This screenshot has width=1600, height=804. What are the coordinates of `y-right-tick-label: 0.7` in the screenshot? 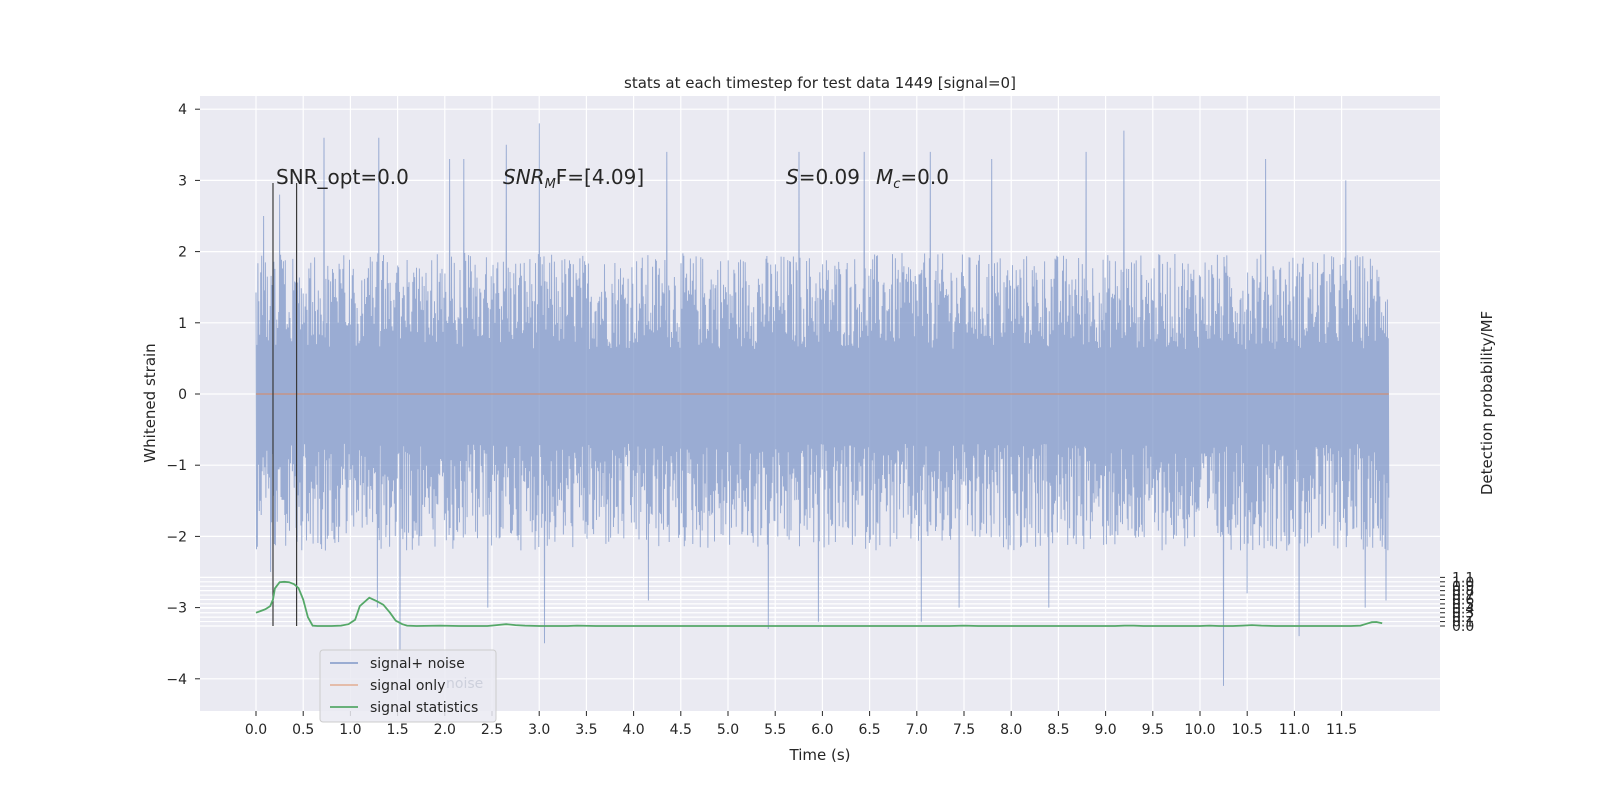 It's located at (1463, 596).